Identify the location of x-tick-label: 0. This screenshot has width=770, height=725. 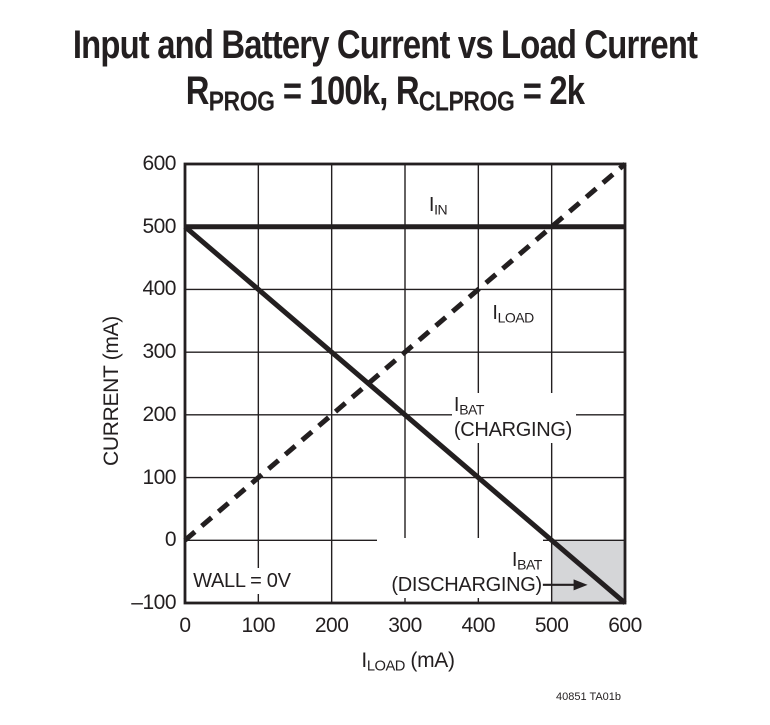
(185, 625).